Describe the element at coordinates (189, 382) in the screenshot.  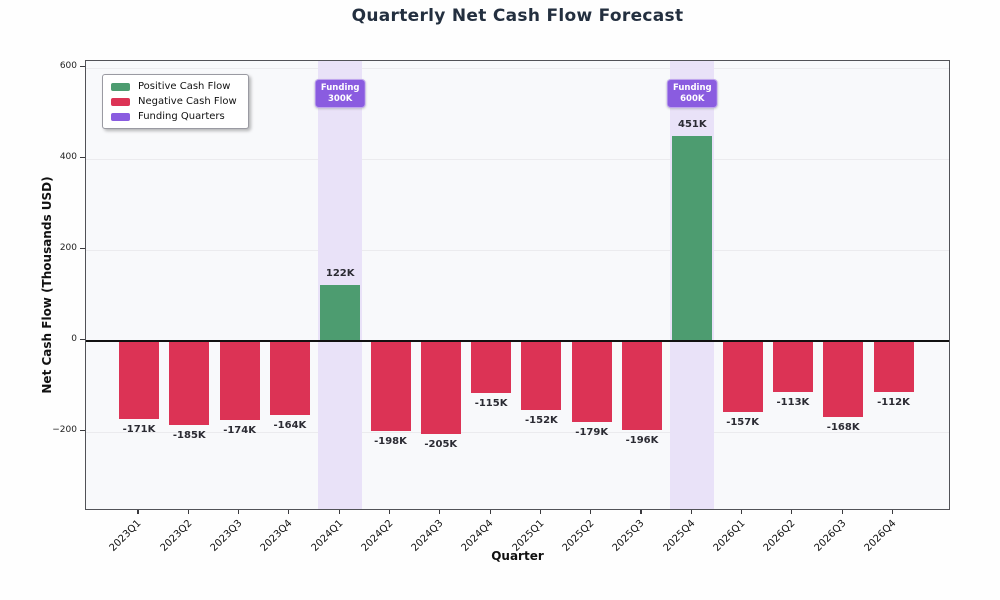
I see `bar-2023Q2` at that location.